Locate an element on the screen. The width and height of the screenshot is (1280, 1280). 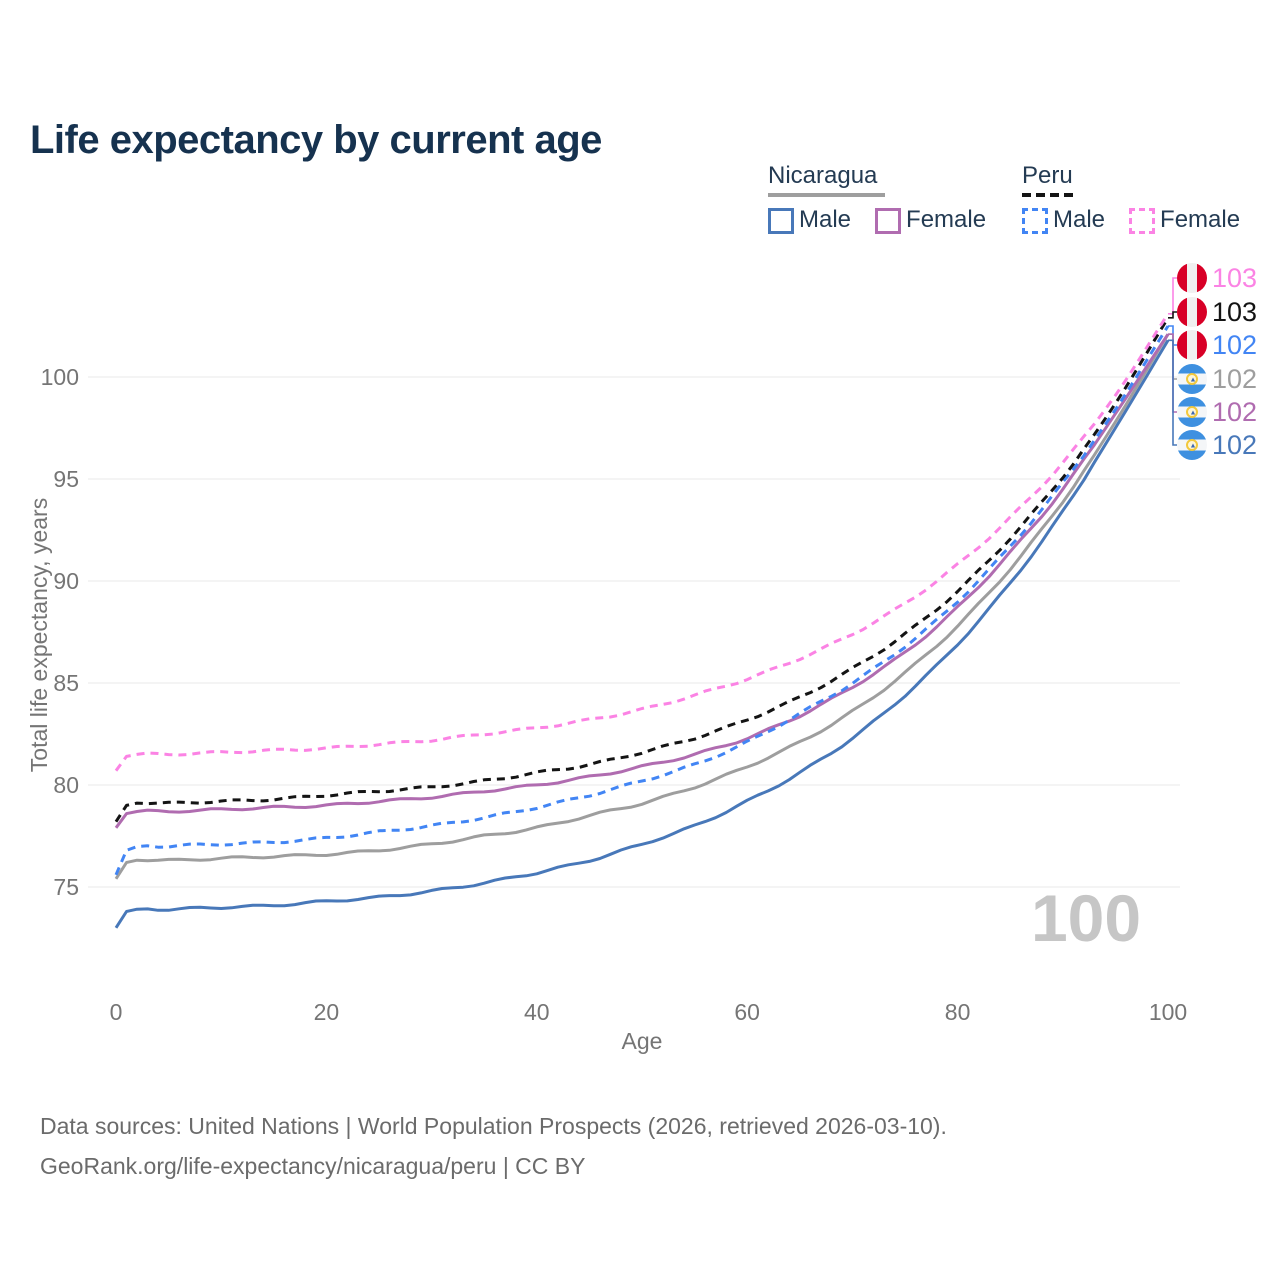
page-title: Life expectancy by current age is located at coordinates (316, 139).